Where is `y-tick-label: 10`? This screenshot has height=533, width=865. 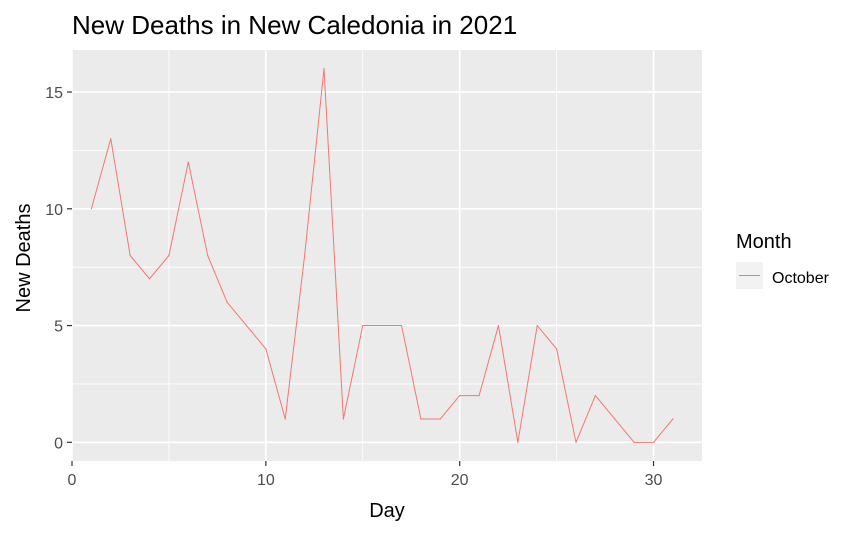
y-tick-label: 10 is located at coordinates (54, 210).